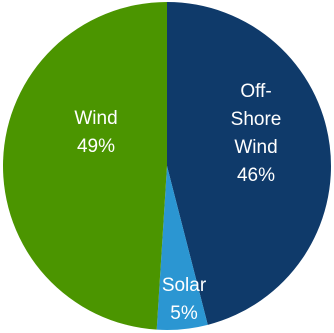 Image resolution: width=334 pixels, height=333 pixels. What do you see at coordinates (184, 285) in the screenshot?
I see `slice-name-line: Solar` at bounding box center [184, 285].